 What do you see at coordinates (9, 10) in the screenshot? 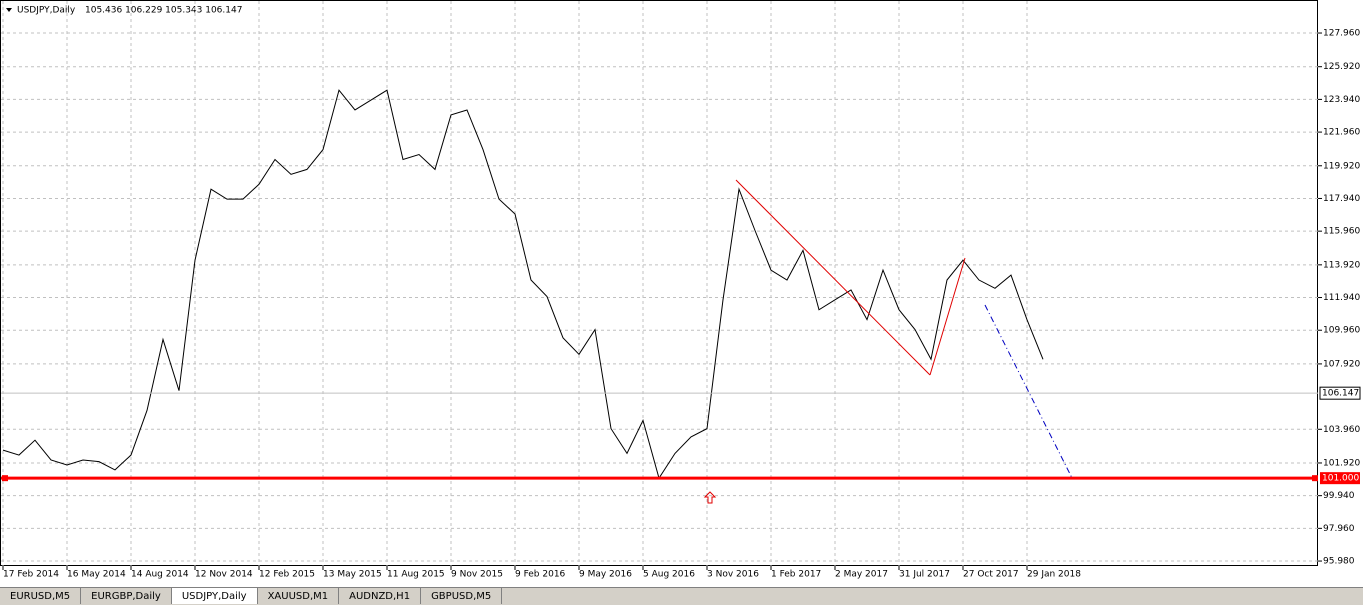
I see `menu-arrow` at bounding box center [9, 10].